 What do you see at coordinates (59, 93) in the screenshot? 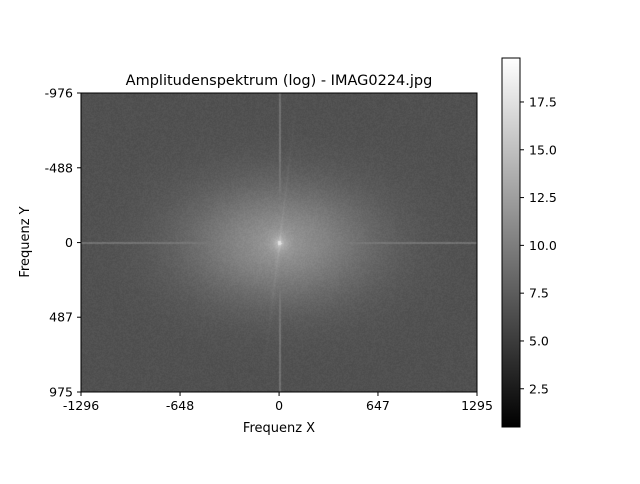
I see `y-tick-label: -976` at bounding box center [59, 93].